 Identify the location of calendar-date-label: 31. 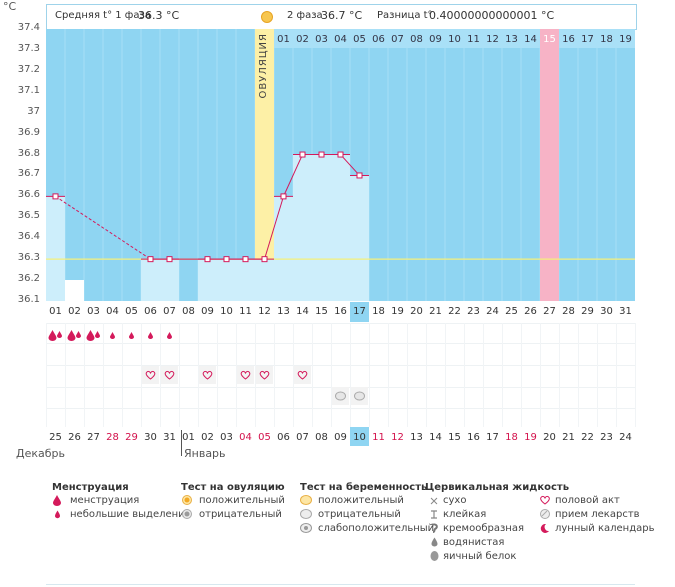
(169, 437).